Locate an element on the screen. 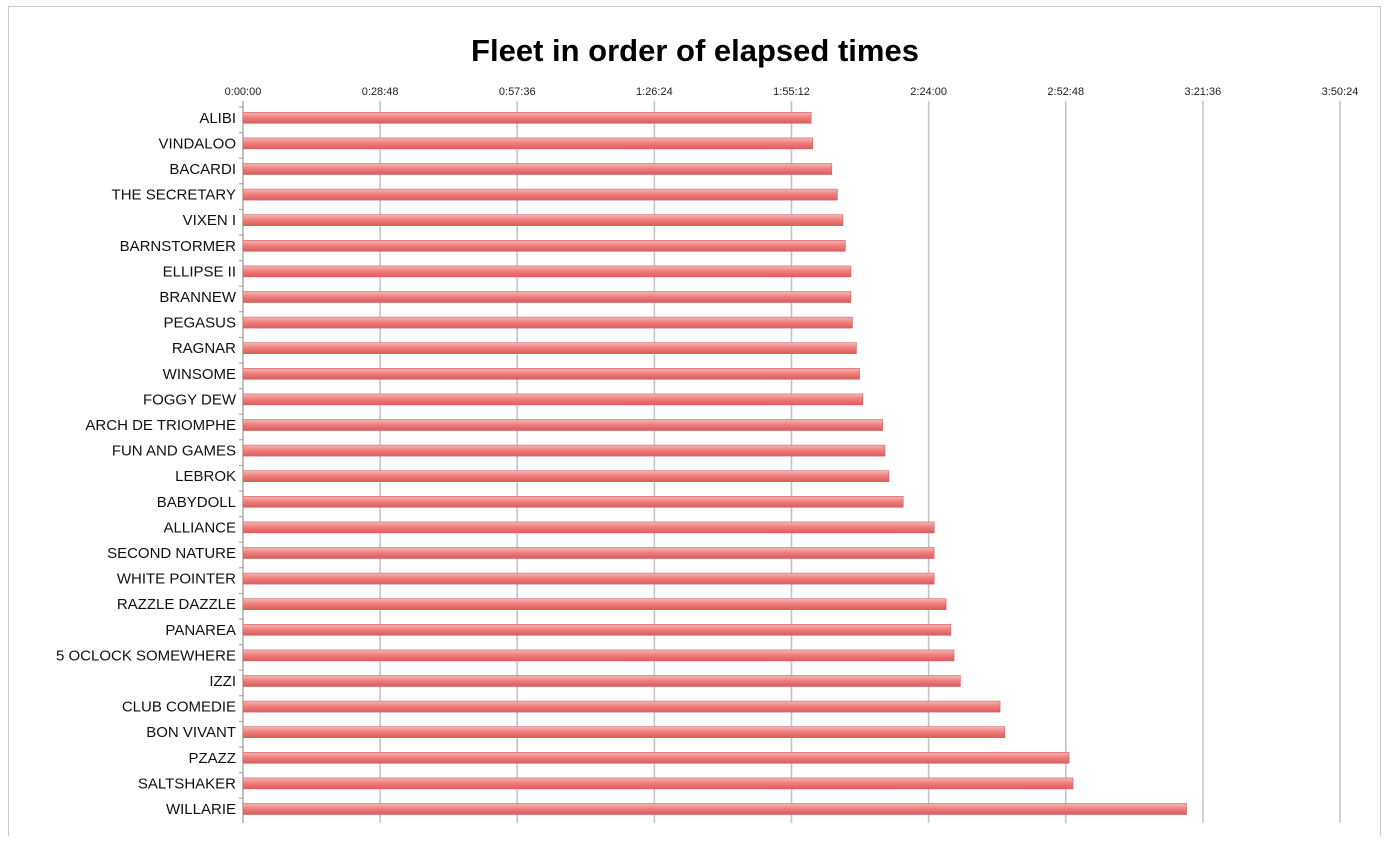  category-label: BACARDI is located at coordinates (202, 169).